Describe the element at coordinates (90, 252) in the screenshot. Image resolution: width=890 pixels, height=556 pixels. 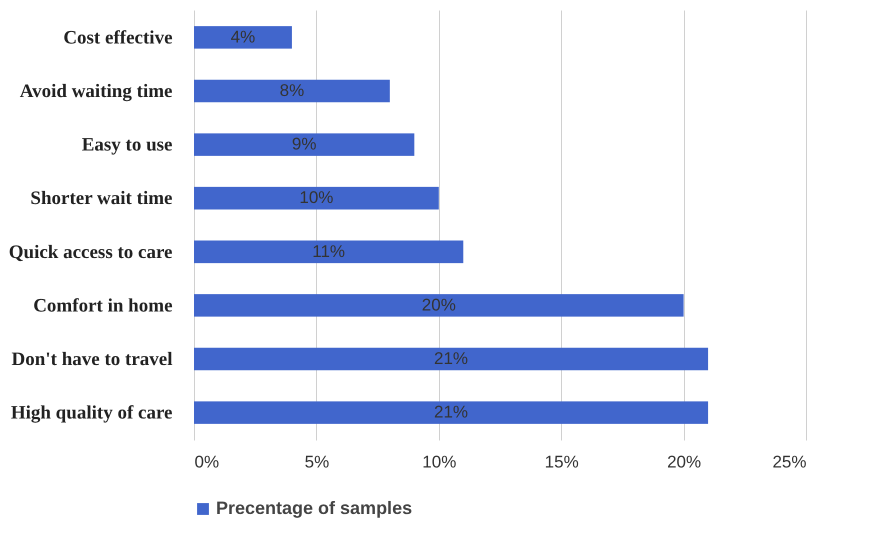
I see `y-tick-label: Quick access to care` at that location.